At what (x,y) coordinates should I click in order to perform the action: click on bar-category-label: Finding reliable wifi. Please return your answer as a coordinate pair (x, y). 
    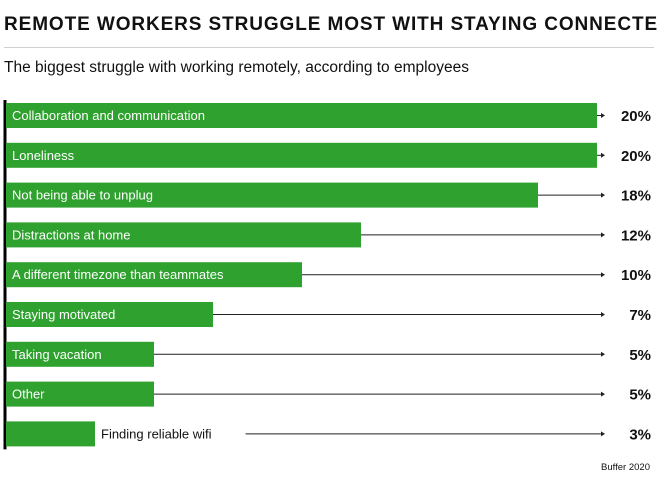
    Looking at the image, I should click on (156, 433).